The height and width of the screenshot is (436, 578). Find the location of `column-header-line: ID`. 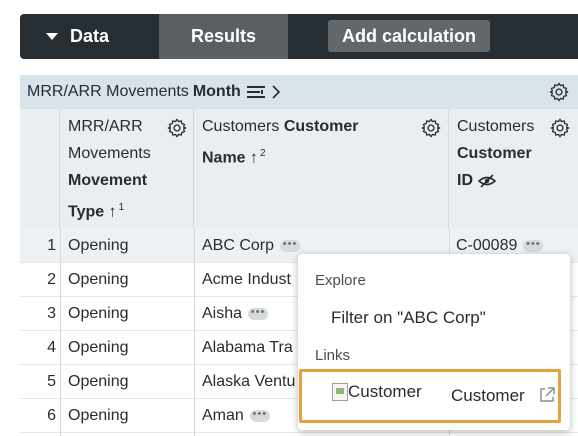

column-header-line: ID is located at coordinates (465, 180).